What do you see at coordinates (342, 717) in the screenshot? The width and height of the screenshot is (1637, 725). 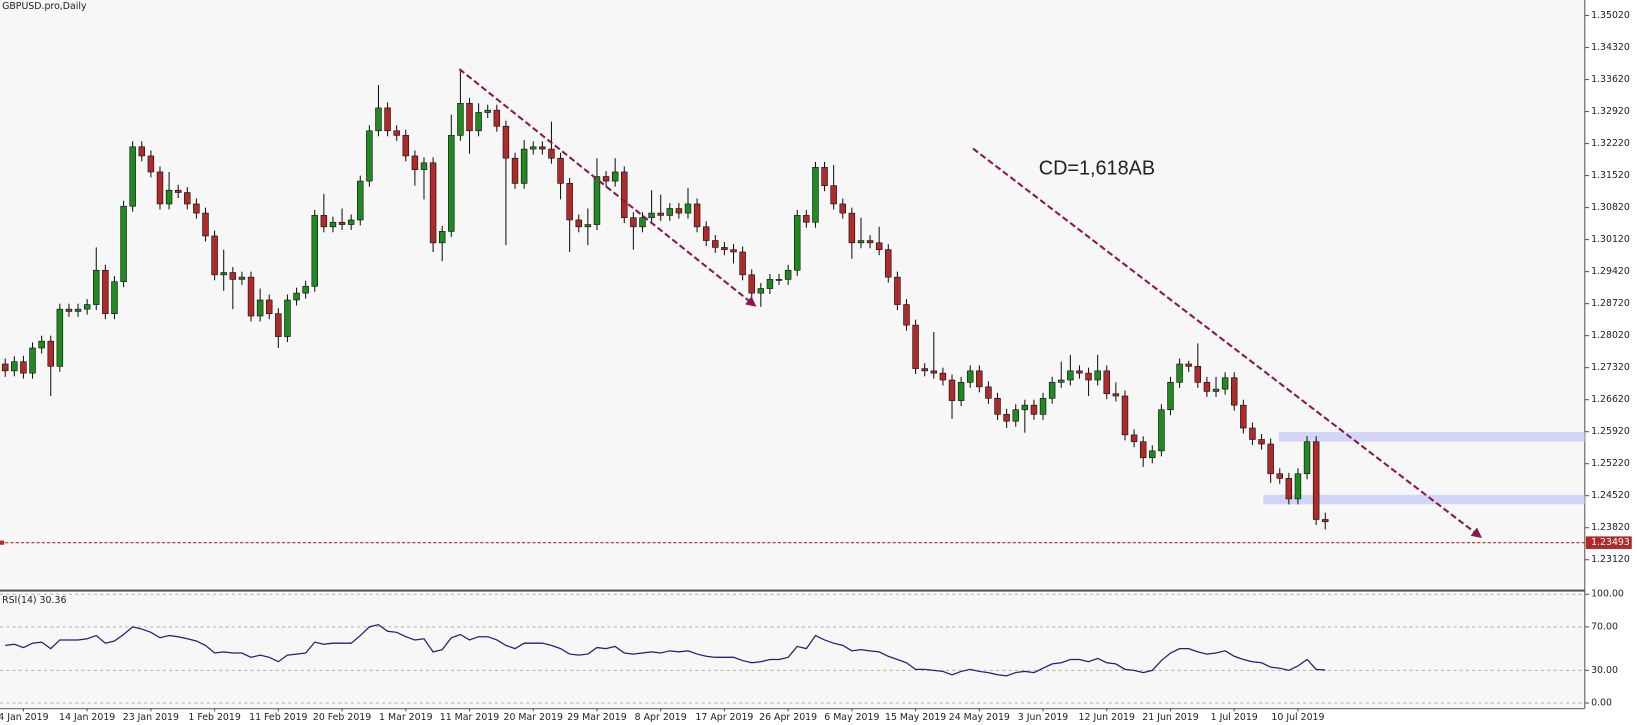 I see `x-tick-label: 20 Feb 2019` at bounding box center [342, 717].